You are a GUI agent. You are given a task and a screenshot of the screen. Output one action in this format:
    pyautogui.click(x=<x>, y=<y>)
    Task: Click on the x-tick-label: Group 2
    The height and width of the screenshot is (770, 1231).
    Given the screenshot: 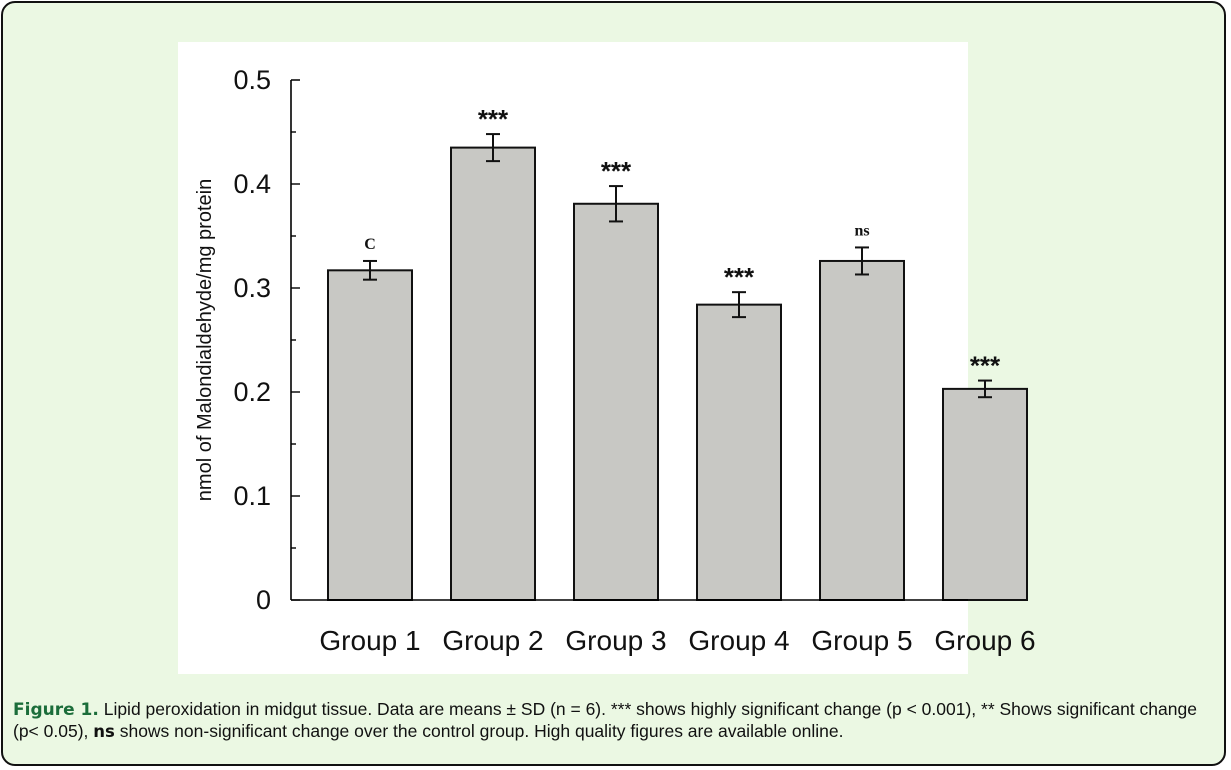 What is the action you would take?
    pyautogui.click(x=492, y=640)
    